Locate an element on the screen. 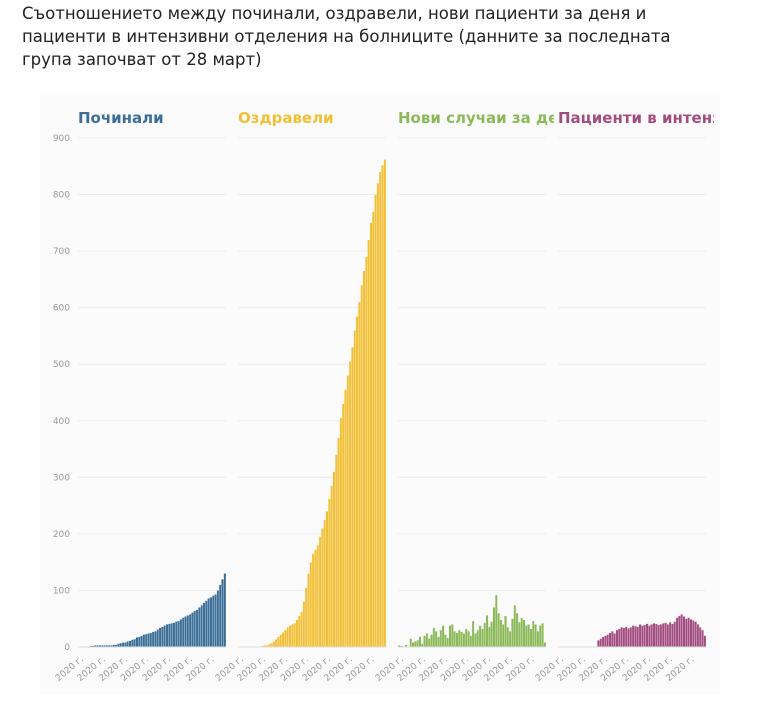  panel-title: Починали is located at coordinates (121, 118).